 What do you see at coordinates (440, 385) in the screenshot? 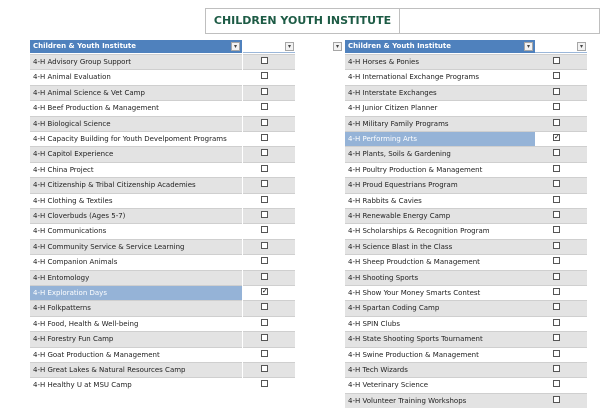
I see `row-label: 4-H Veterinary Science` at bounding box center [440, 385].